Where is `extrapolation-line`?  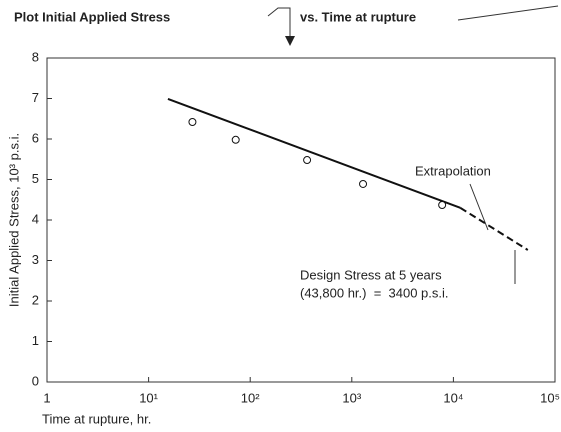
extrapolation-line is located at coordinates (494, 229).